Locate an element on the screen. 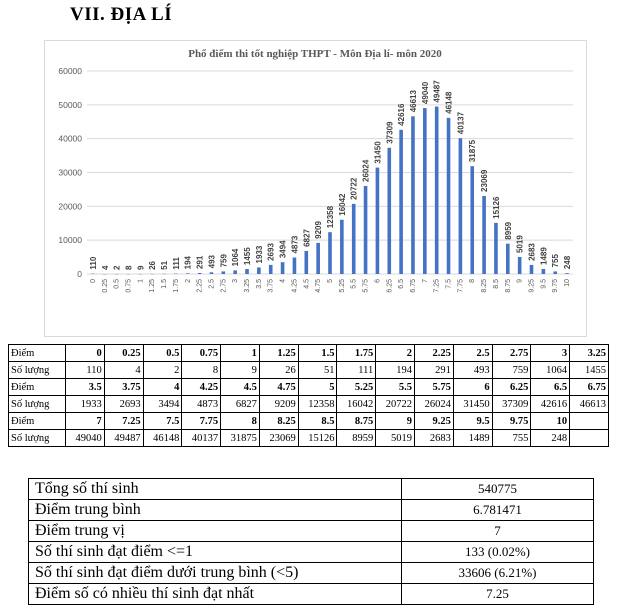  score-cell: 10 is located at coordinates (550, 421).